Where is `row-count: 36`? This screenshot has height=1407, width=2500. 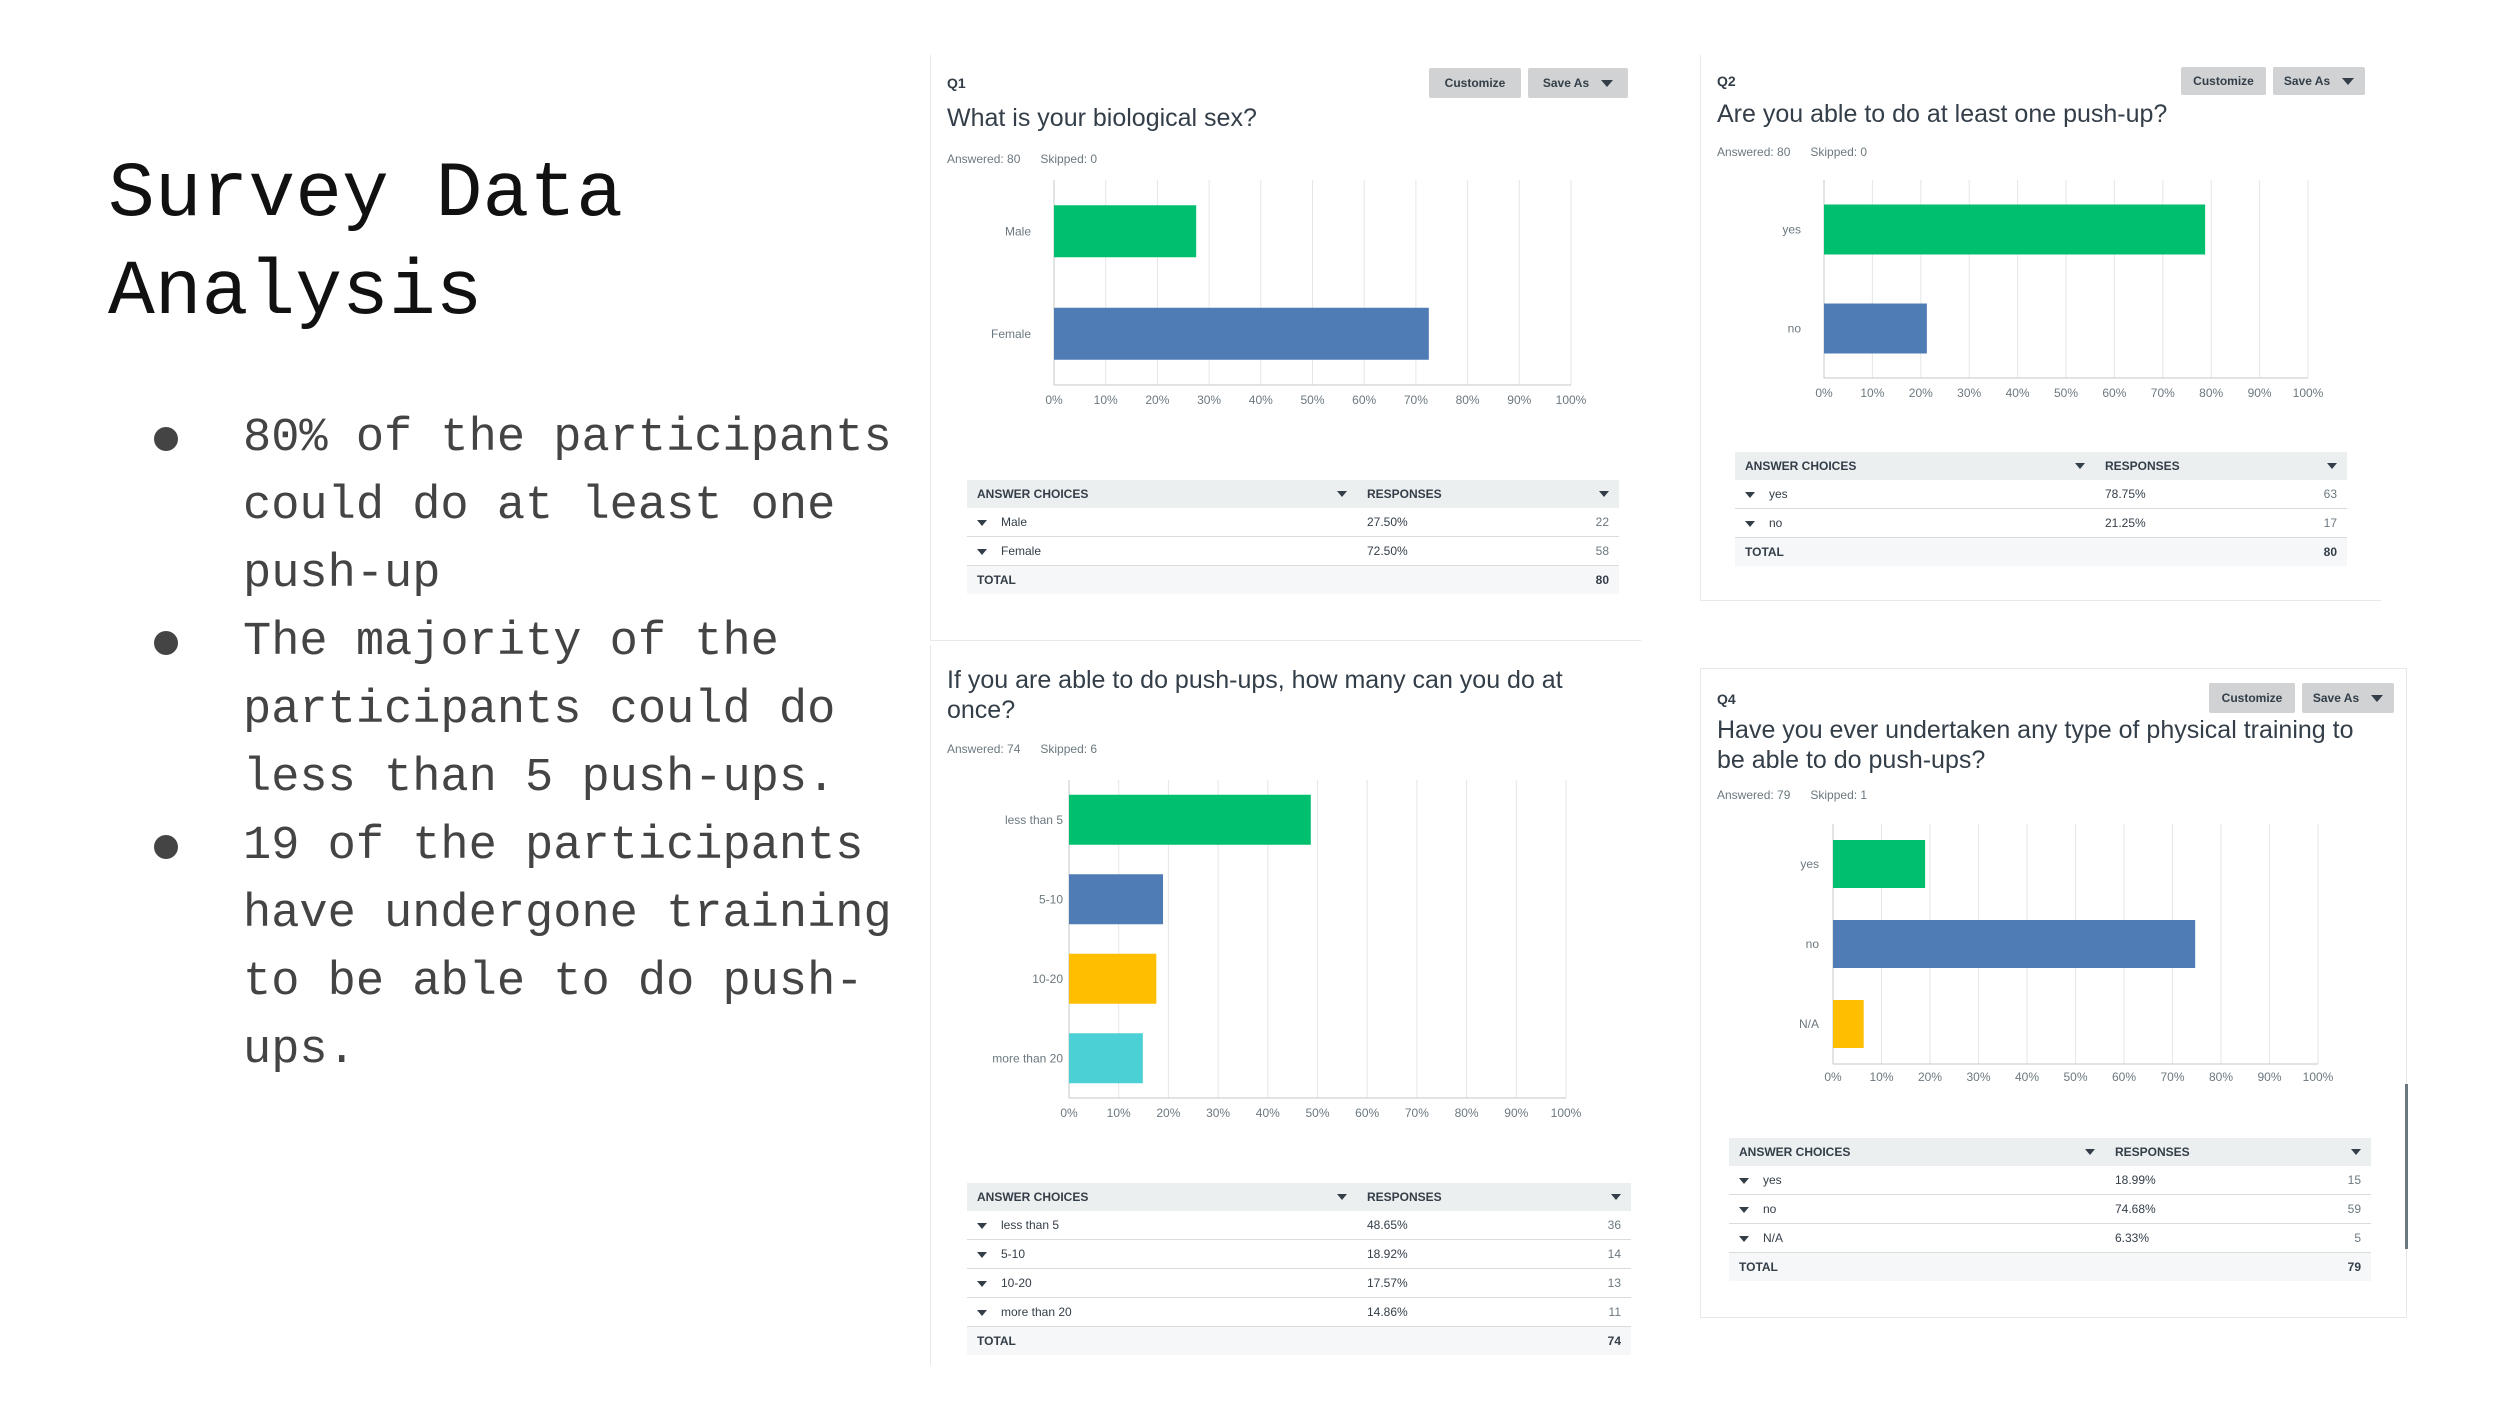
row-count: 36 is located at coordinates (1582, 1225).